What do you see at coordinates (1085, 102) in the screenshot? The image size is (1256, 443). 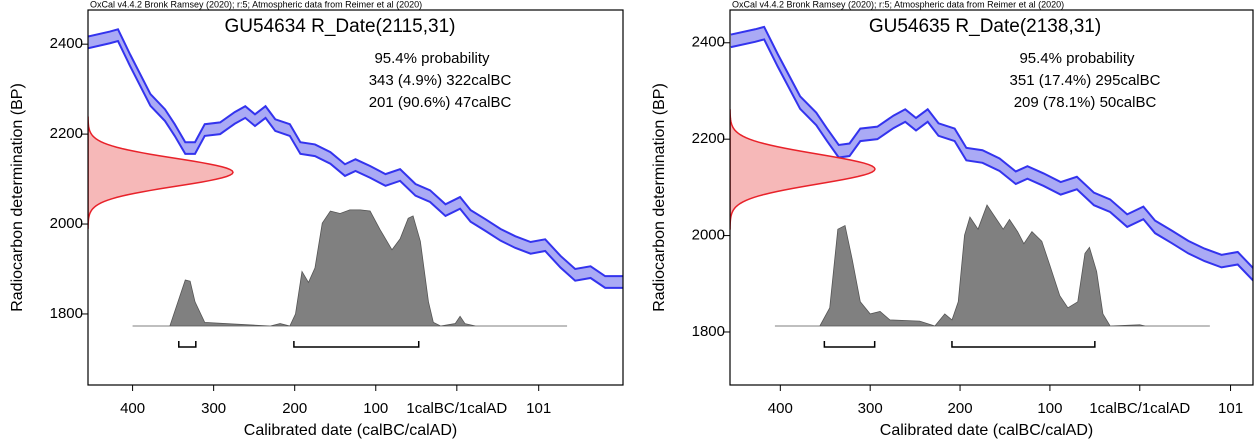 I see `range-label: 209 (78.1%) 50calBC` at bounding box center [1085, 102].